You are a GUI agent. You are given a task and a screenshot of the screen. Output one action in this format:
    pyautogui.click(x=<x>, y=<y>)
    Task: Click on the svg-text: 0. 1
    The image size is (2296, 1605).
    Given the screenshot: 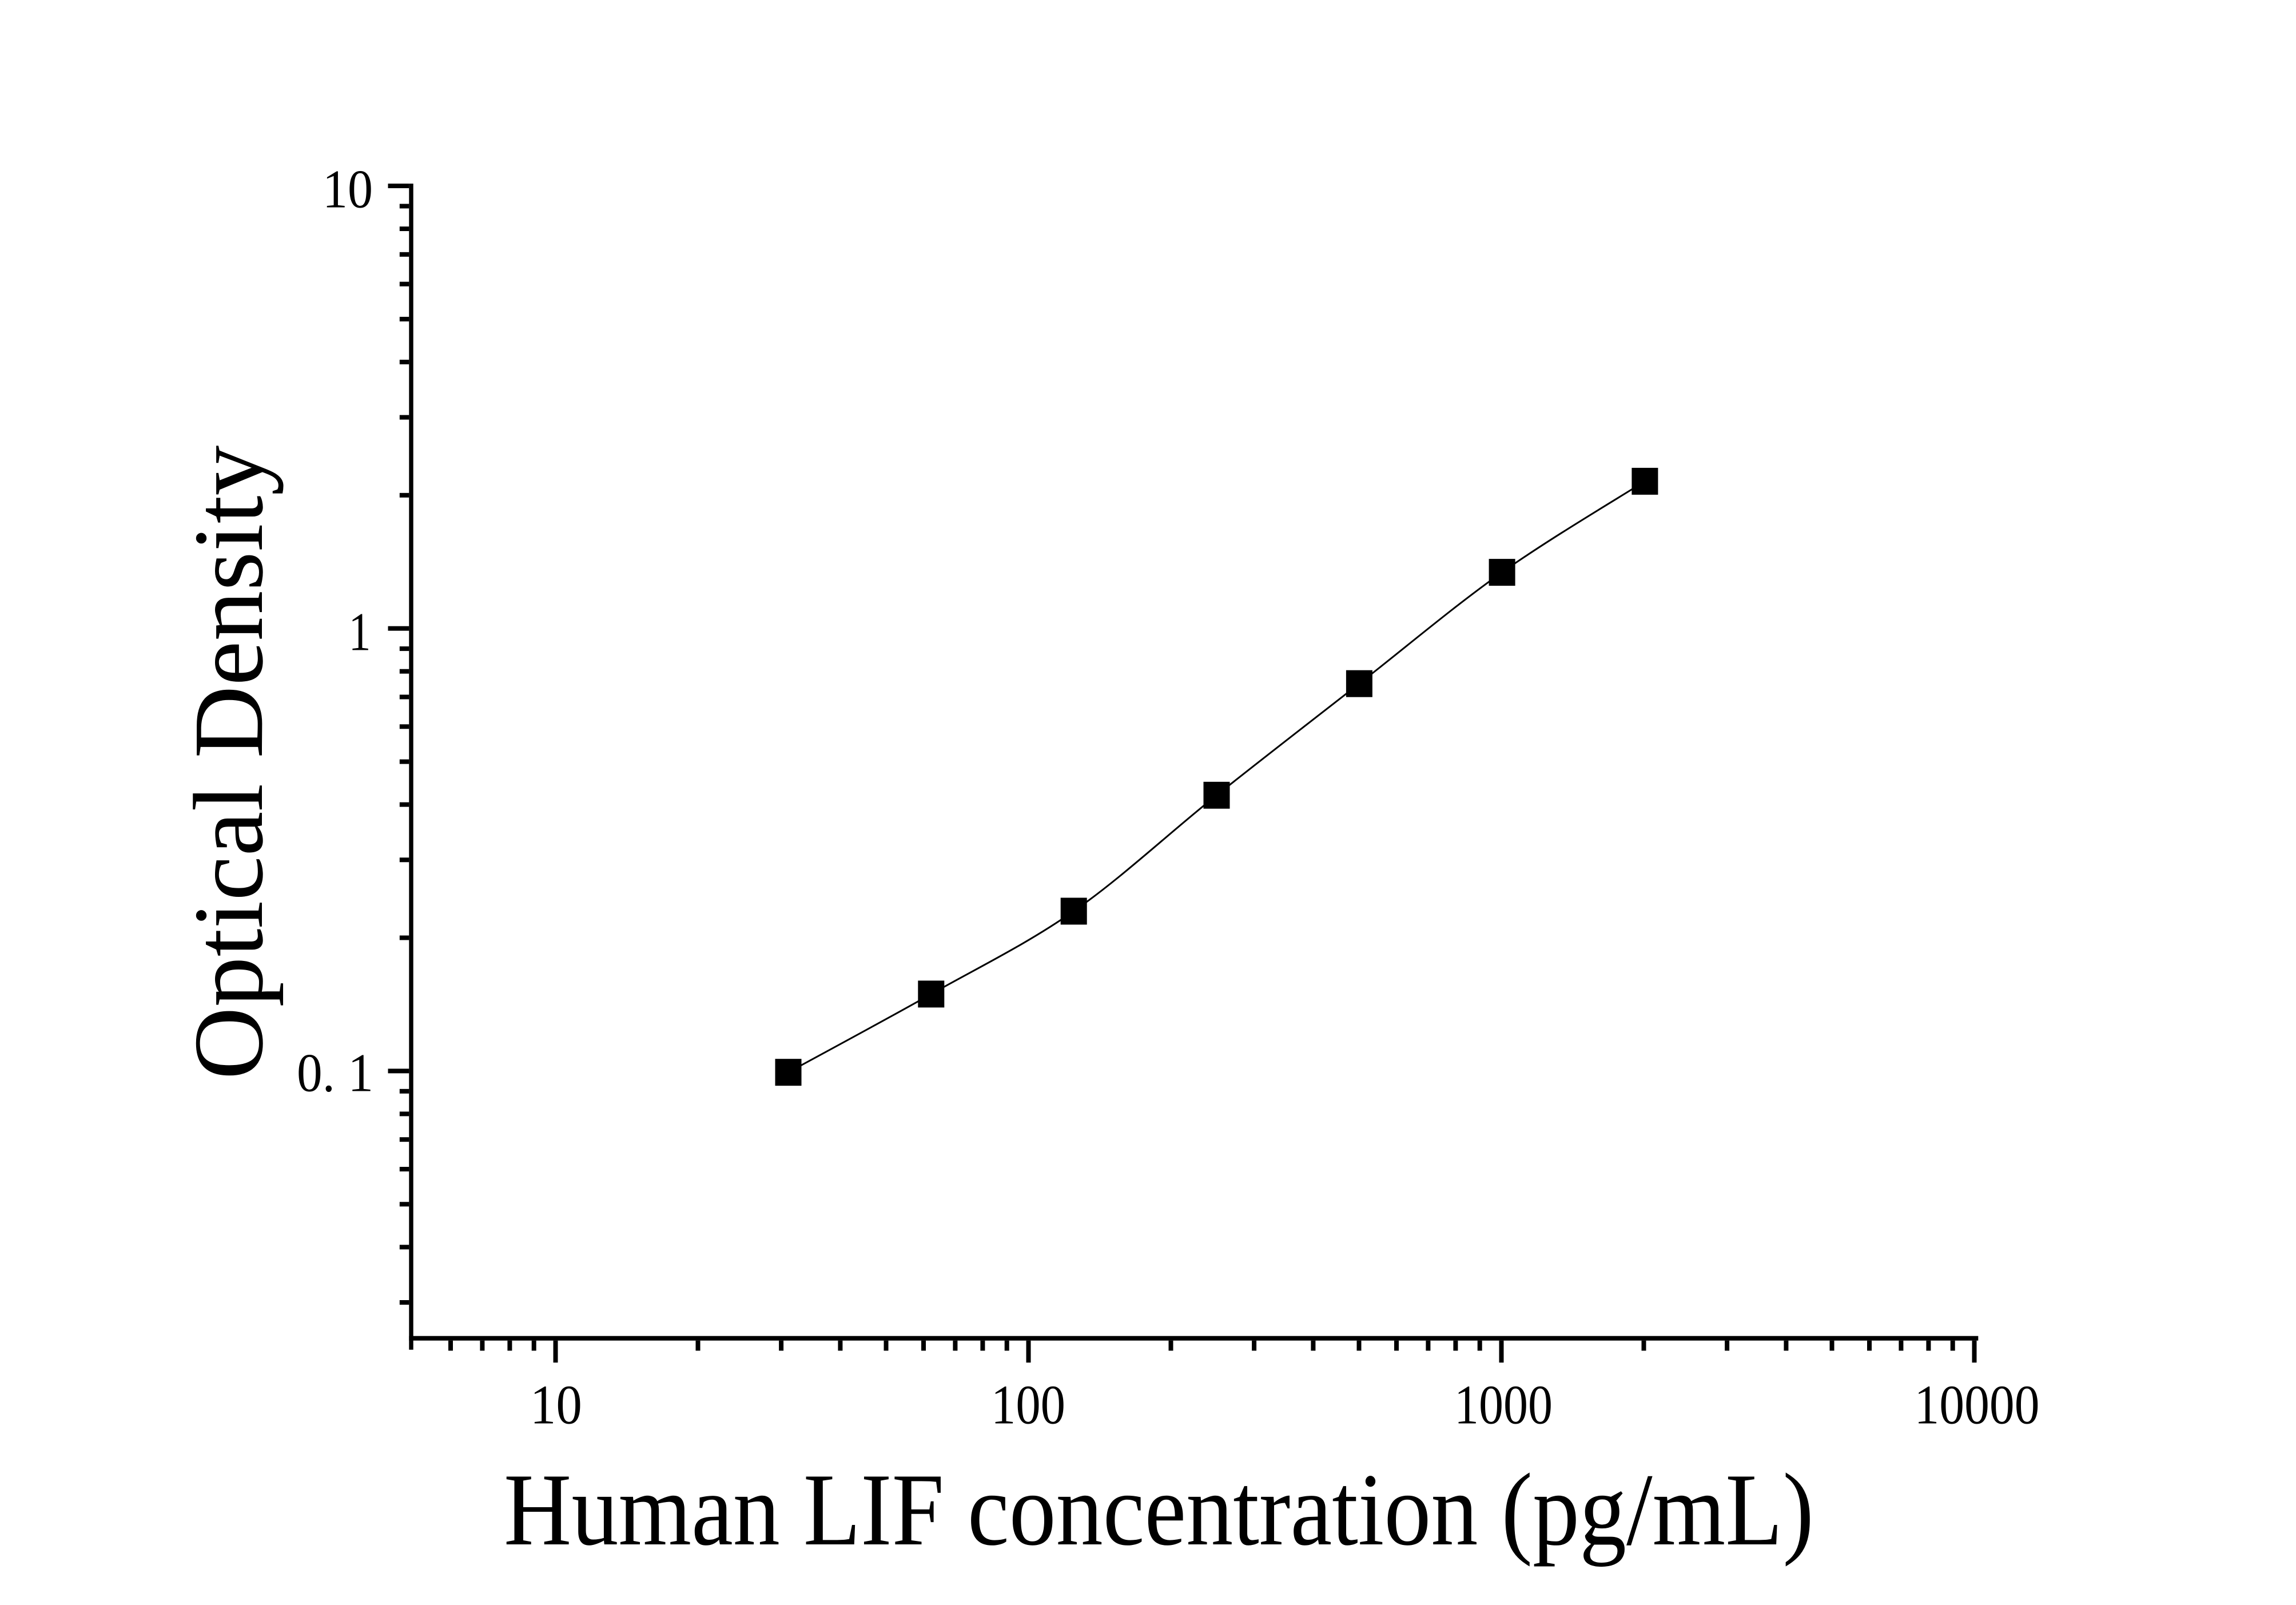 What is the action you would take?
    pyautogui.click(x=335, y=1073)
    